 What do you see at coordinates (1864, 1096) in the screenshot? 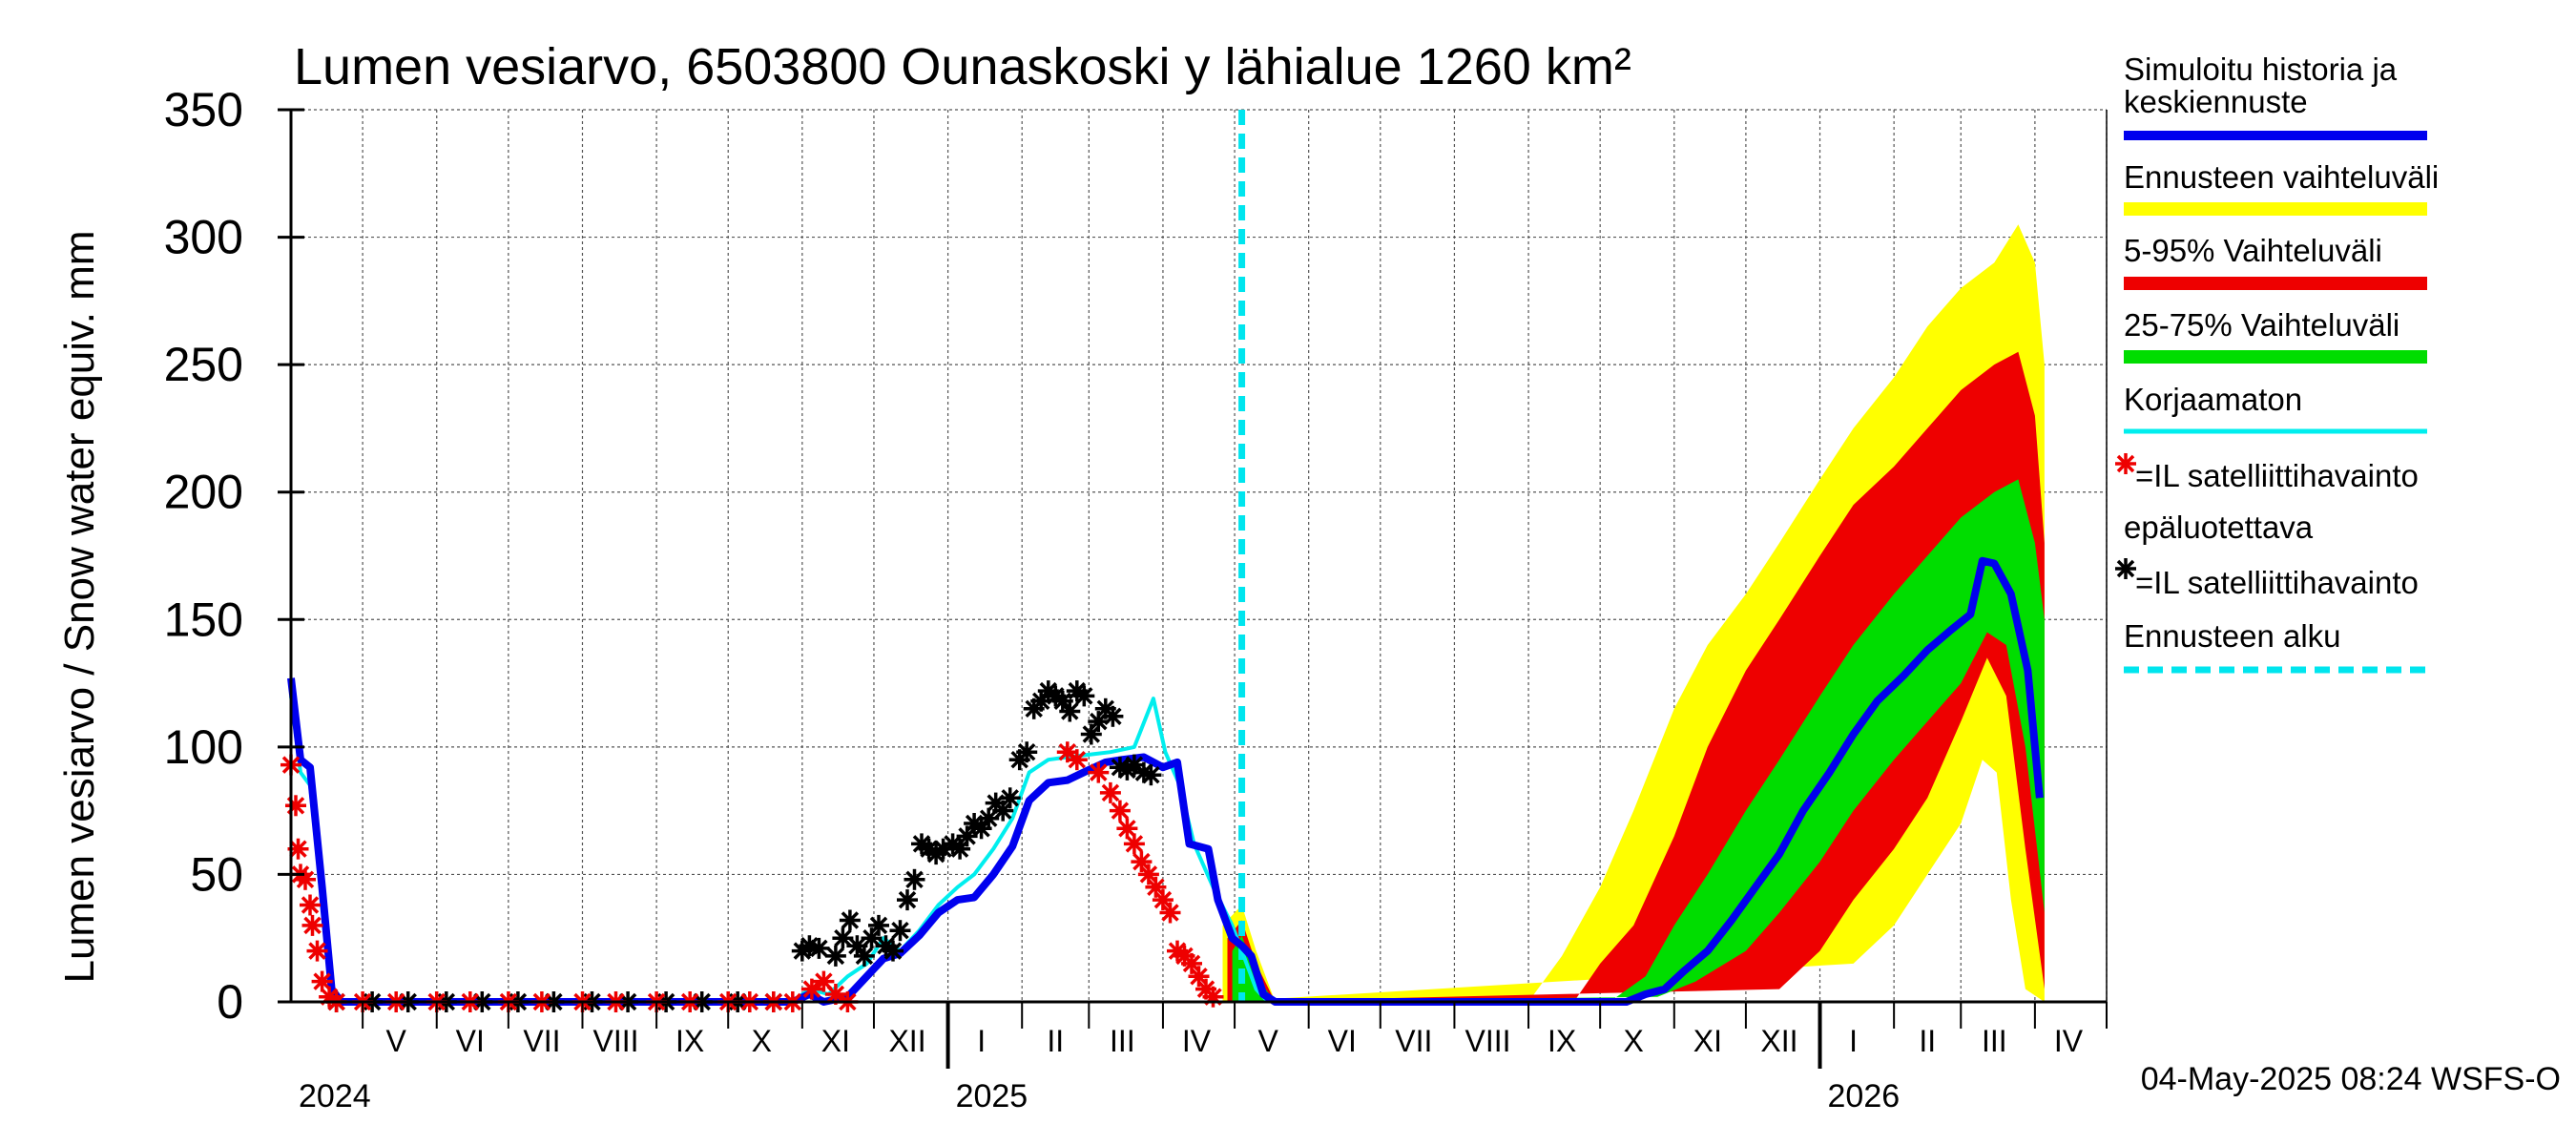
I see `x-year-label: 2026` at bounding box center [1864, 1096].